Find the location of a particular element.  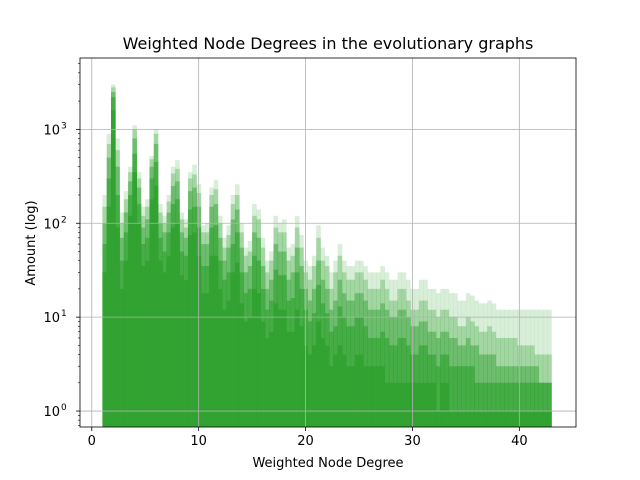

x-tick-label: 0 is located at coordinates (92, 441).